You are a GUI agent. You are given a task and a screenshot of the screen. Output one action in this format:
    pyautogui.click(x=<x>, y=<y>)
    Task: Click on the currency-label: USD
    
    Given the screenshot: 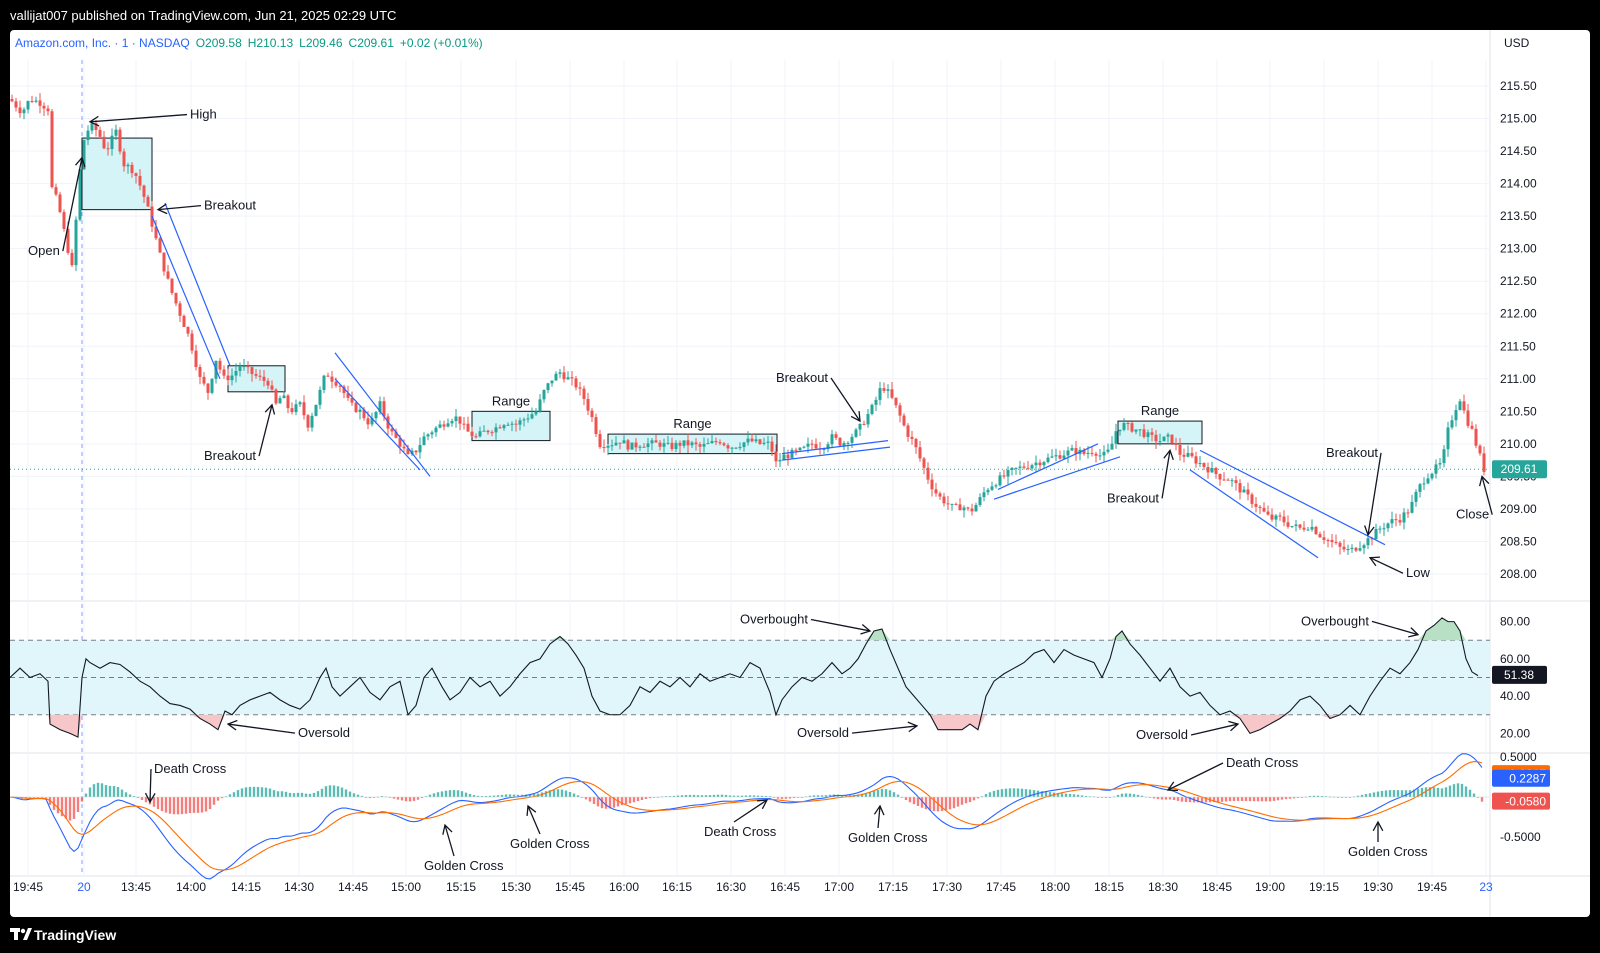 What is the action you would take?
    pyautogui.click(x=1517, y=43)
    